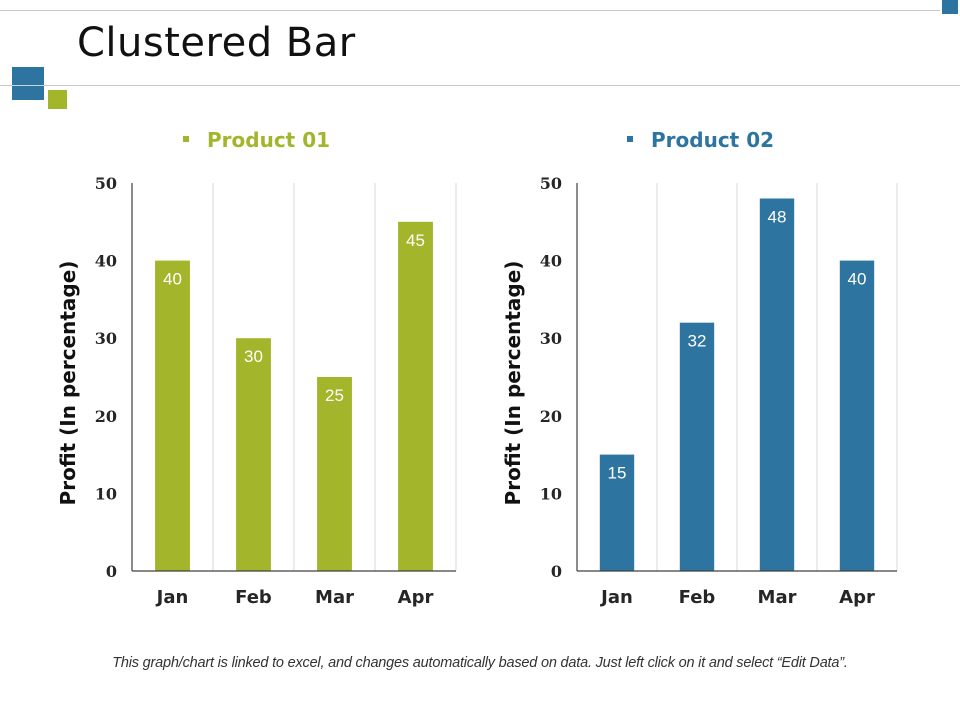  Describe the element at coordinates (697, 341) in the screenshot. I see `data-label: 32` at that location.